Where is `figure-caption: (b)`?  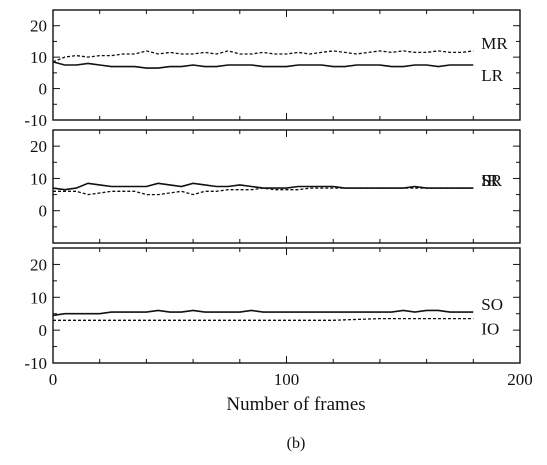
figure-caption: (b) is located at coordinates (296, 443).